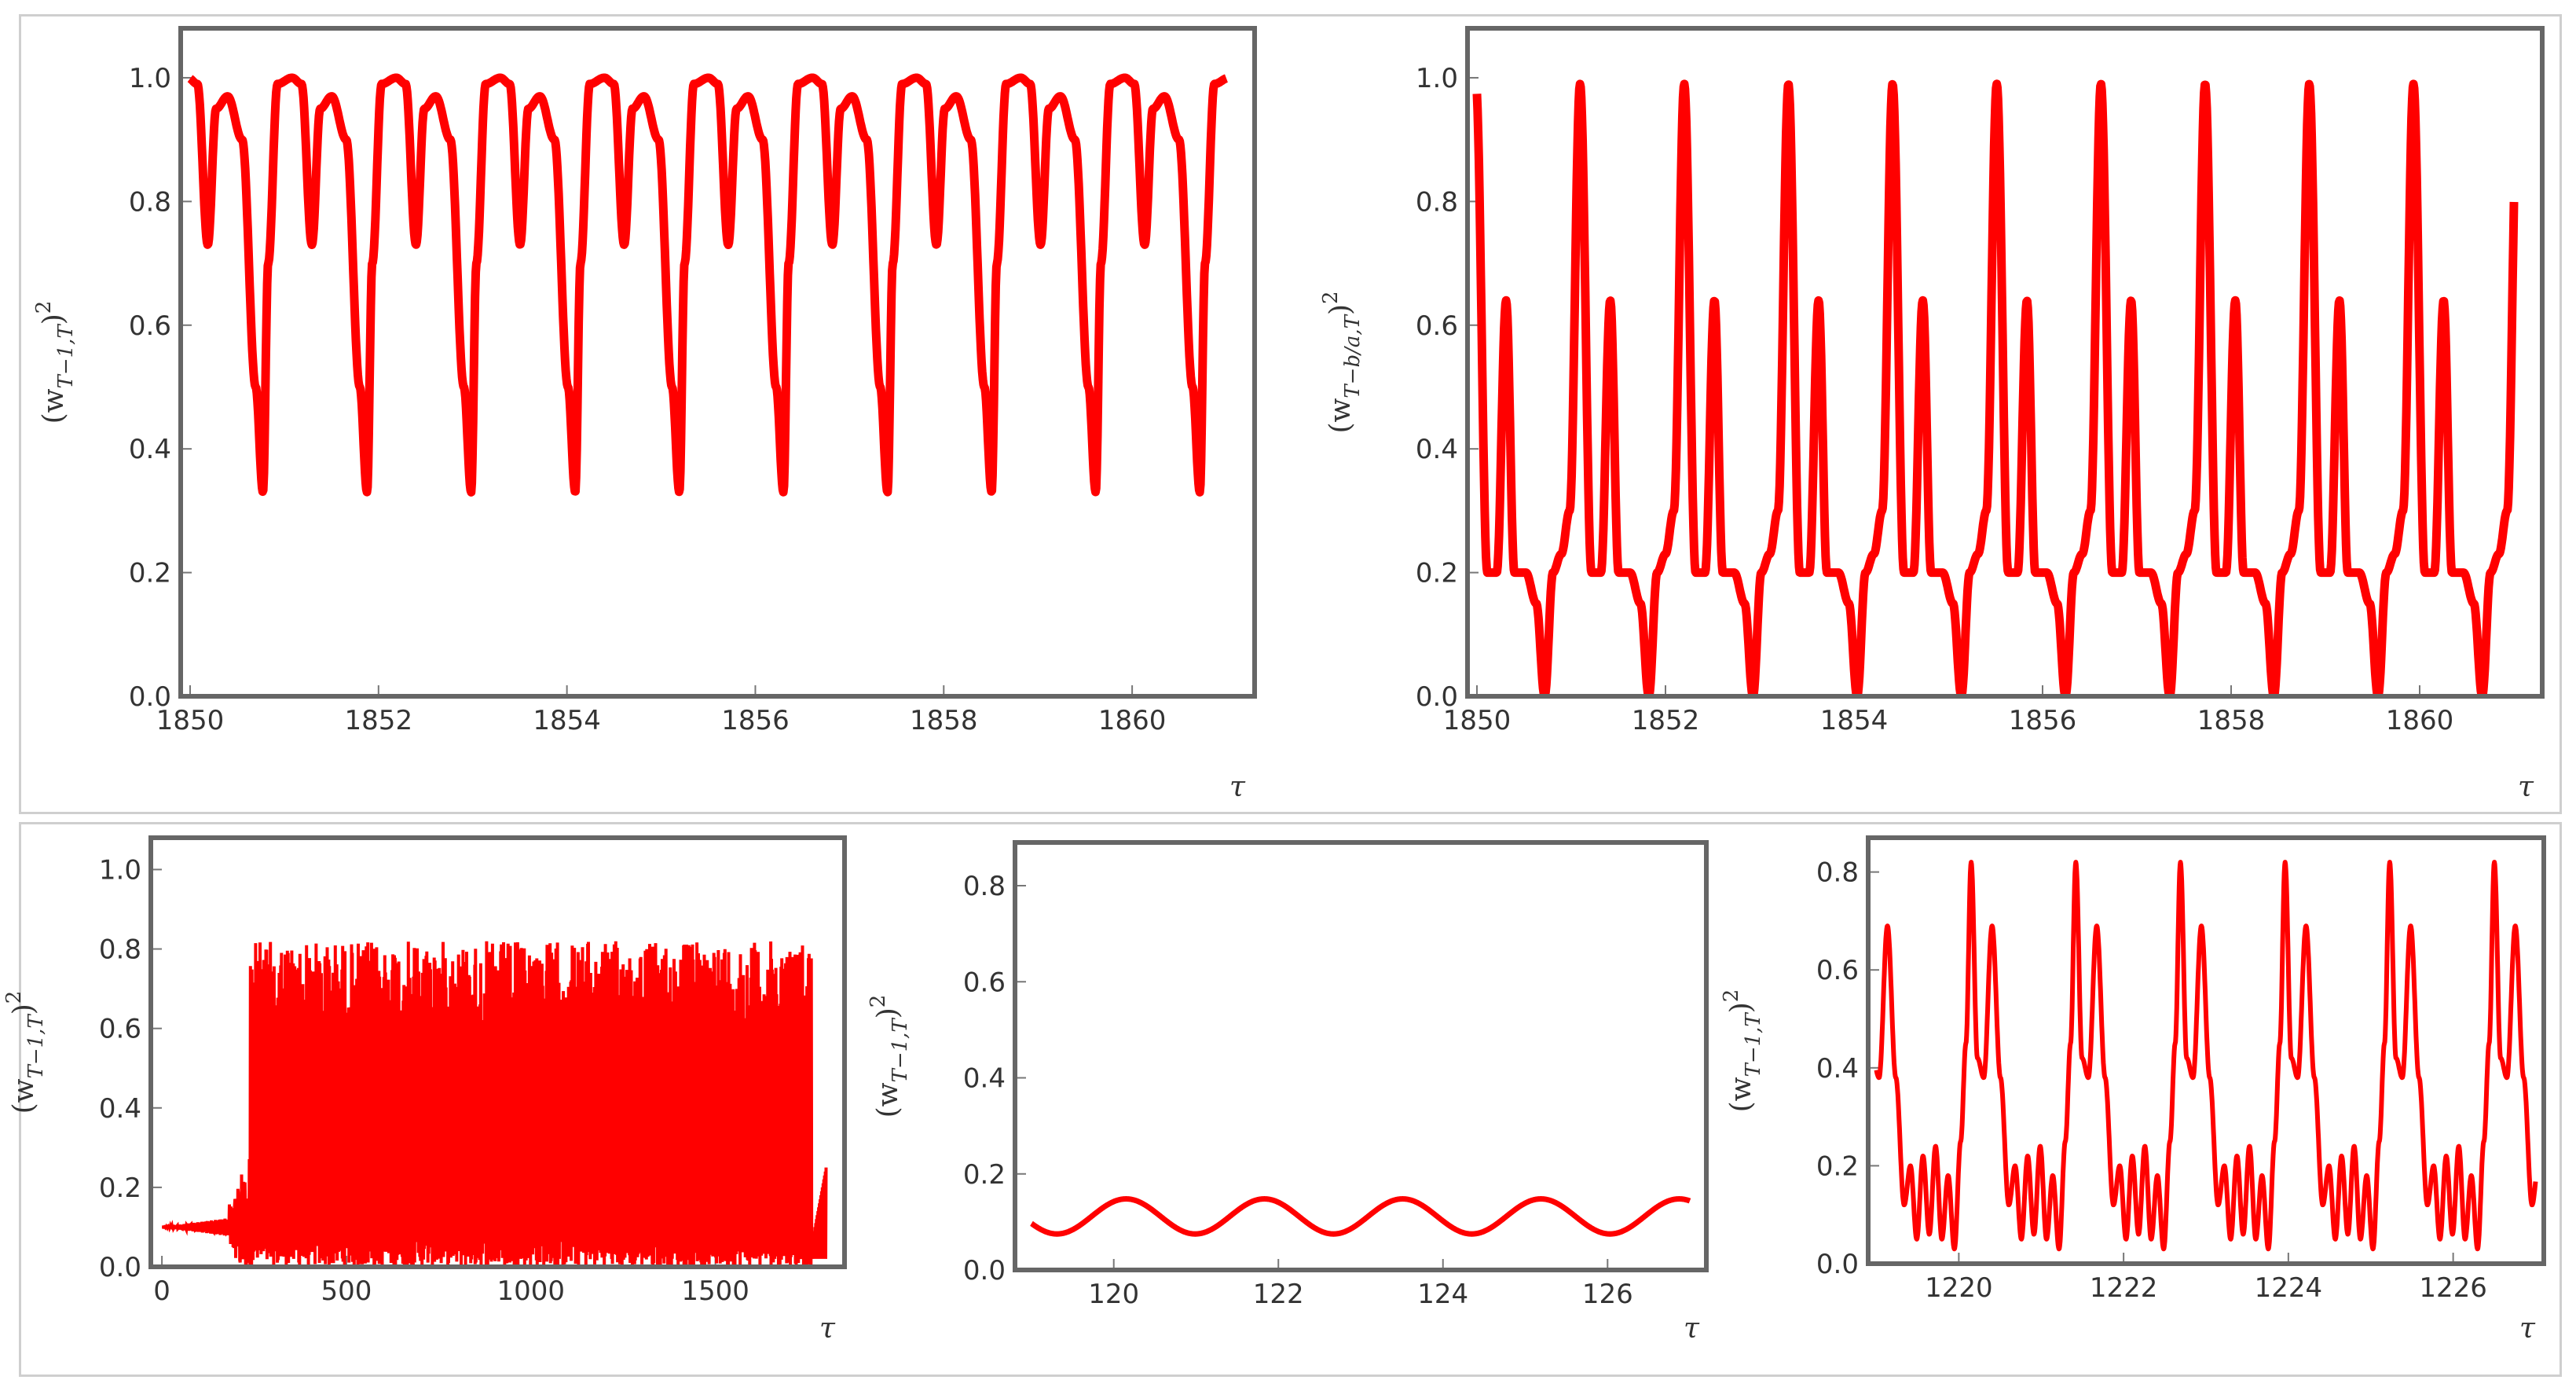  I want to click on x-tick-label: 126, so click(1607, 1294).